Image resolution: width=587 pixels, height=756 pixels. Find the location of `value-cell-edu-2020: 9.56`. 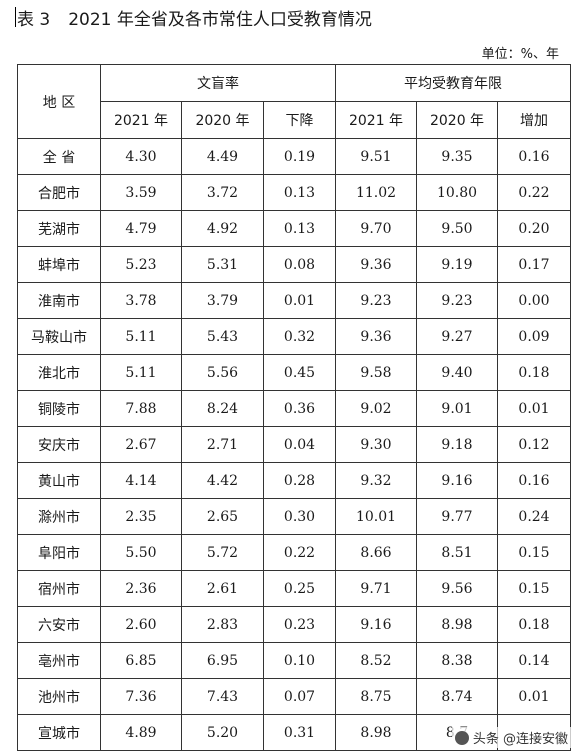

value-cell-edu-2020: 9.56 is located at coordinates (457, 588).